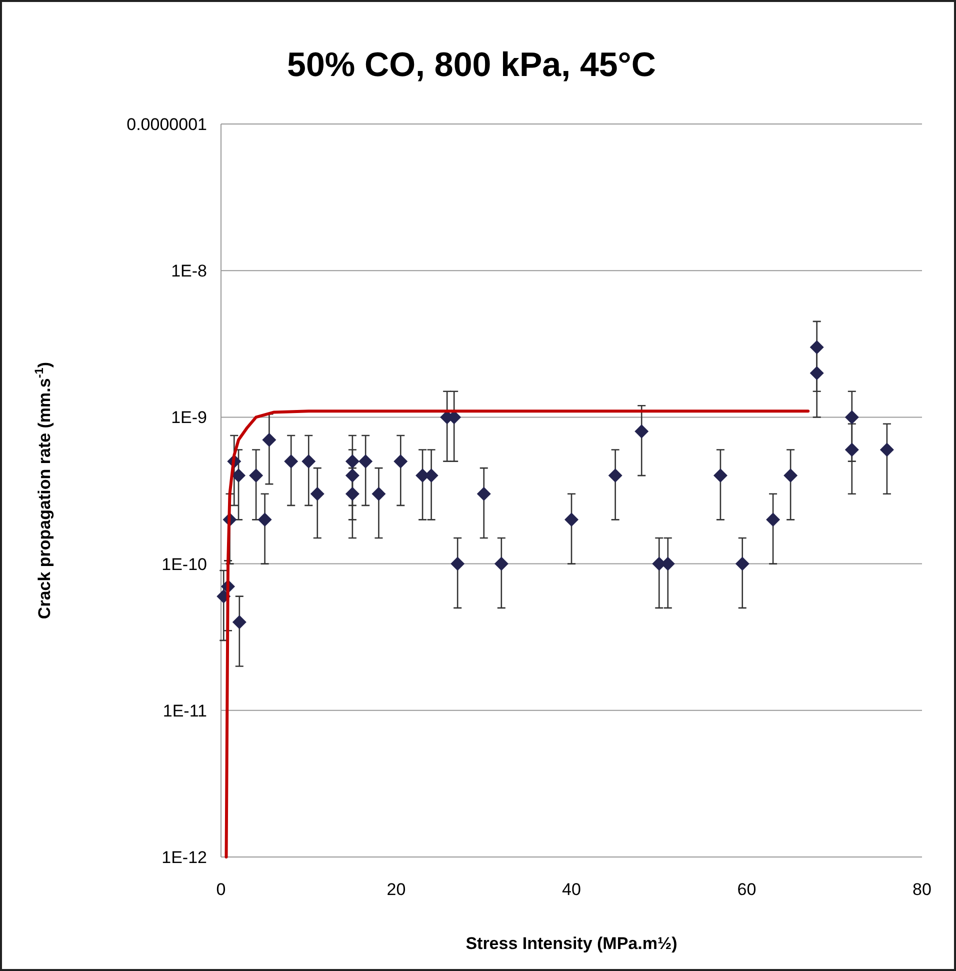 The height and width of the screenshot is (971, 956). I want to click on y-tick-label: 0.0000001, so click(166, 124).